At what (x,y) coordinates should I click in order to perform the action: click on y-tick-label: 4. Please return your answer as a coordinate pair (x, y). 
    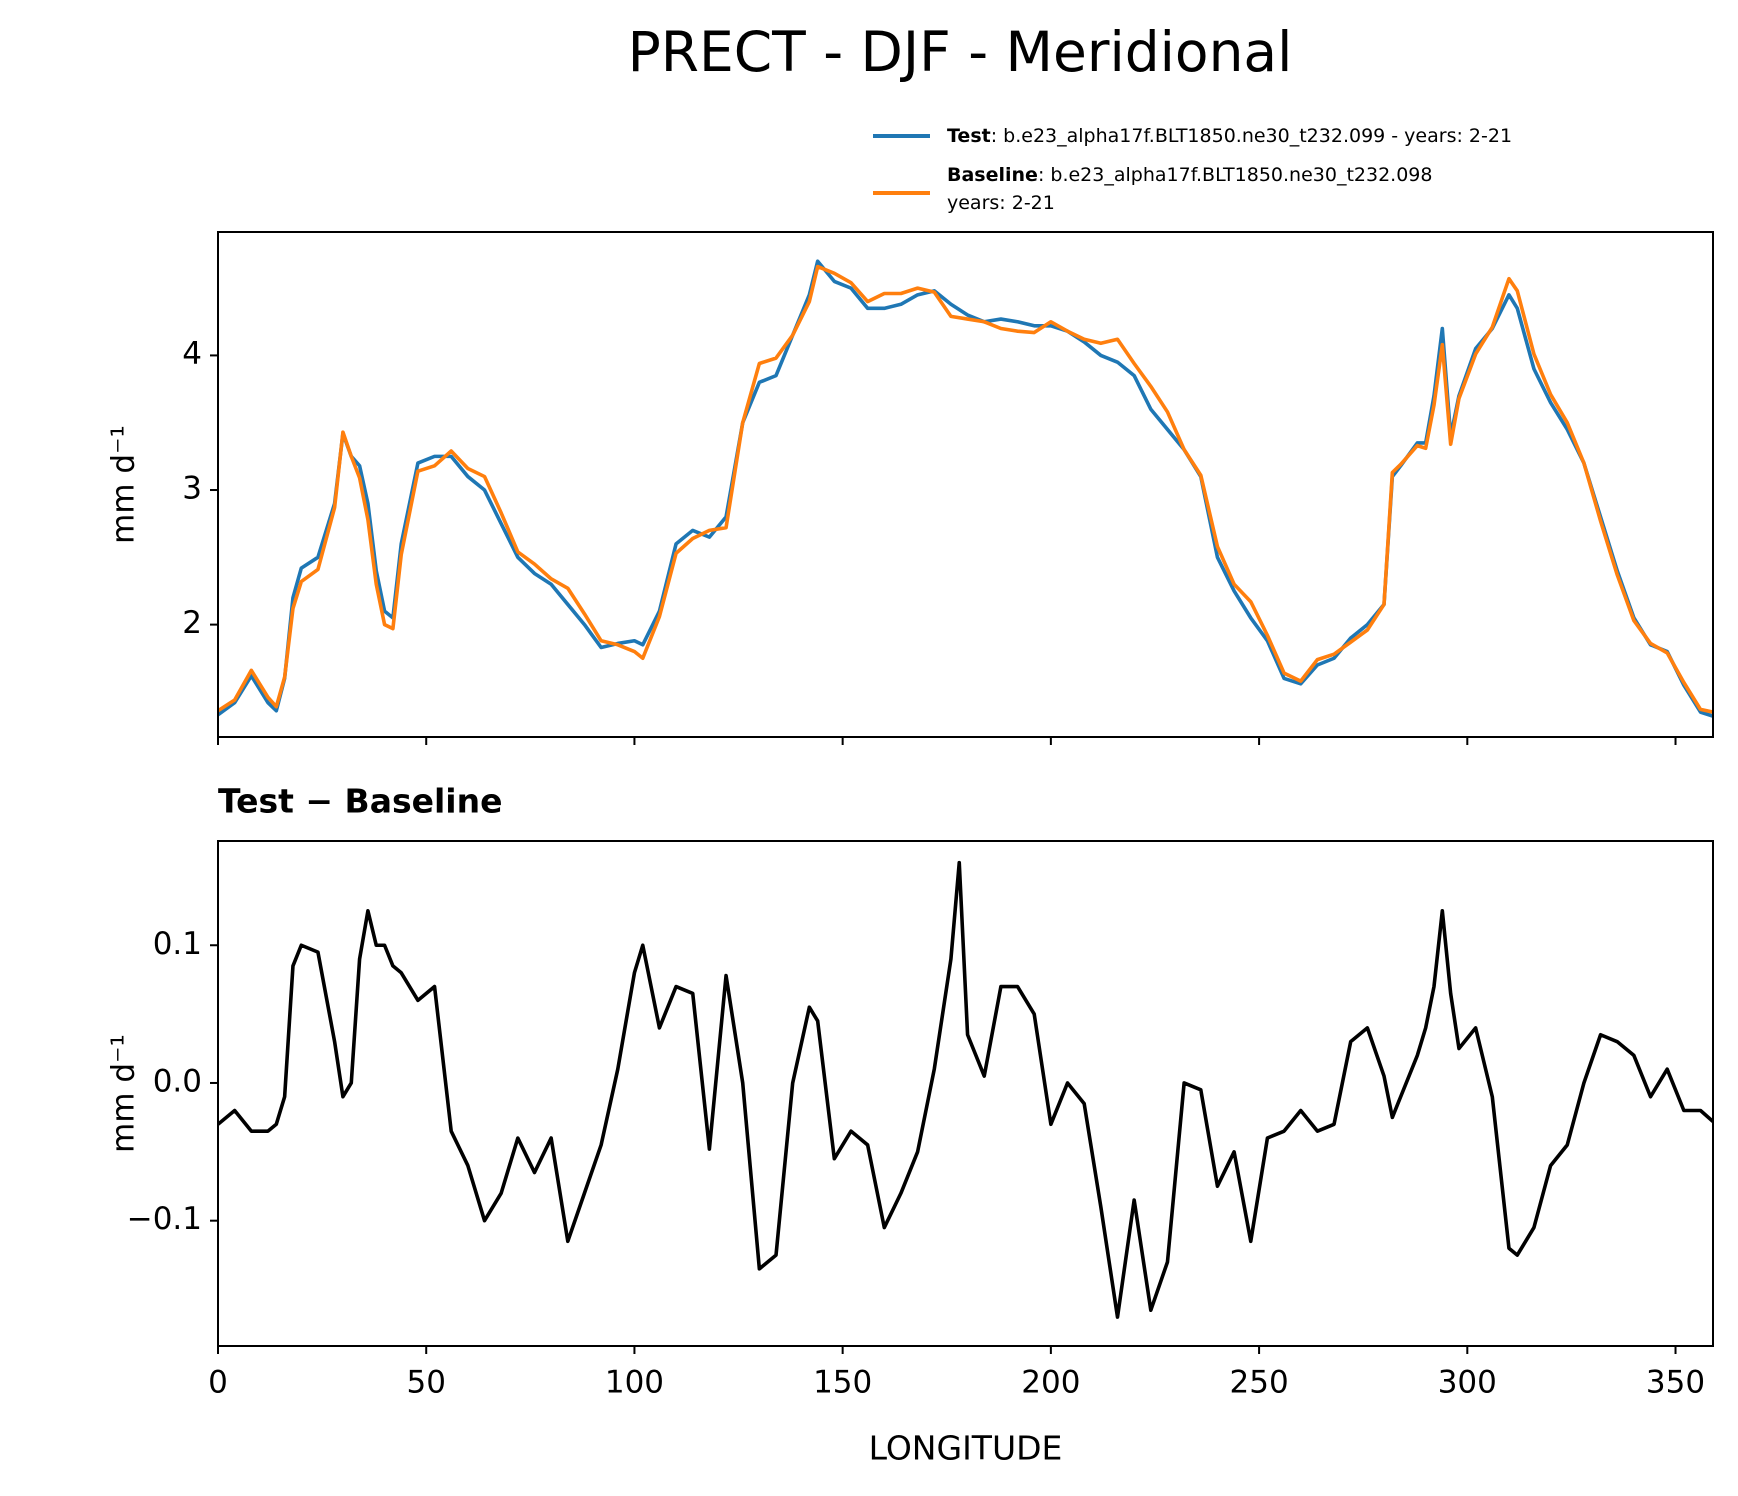
    Looking at the image, I should click on (192, 354).